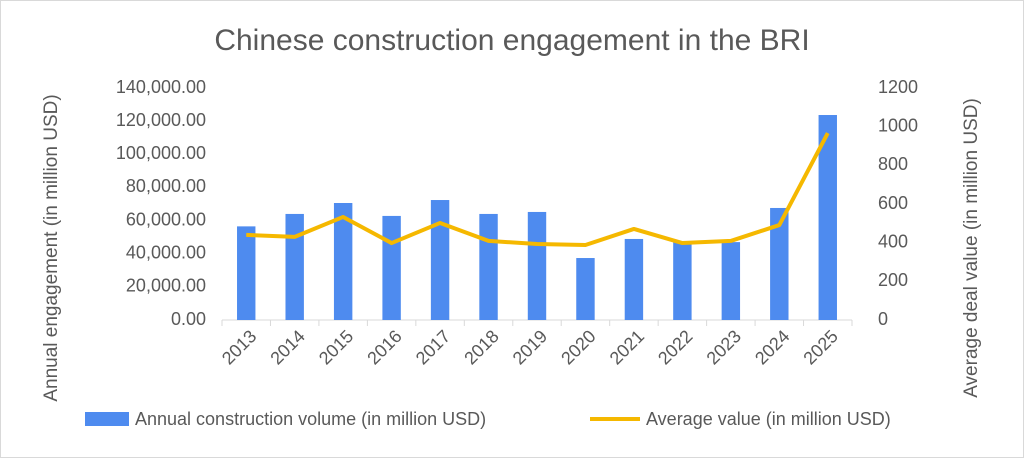 Image resolution: width=1024 pixels, height=458 pixels. I want to click on y-tick-label: 100,000.00, so click(161, 153).